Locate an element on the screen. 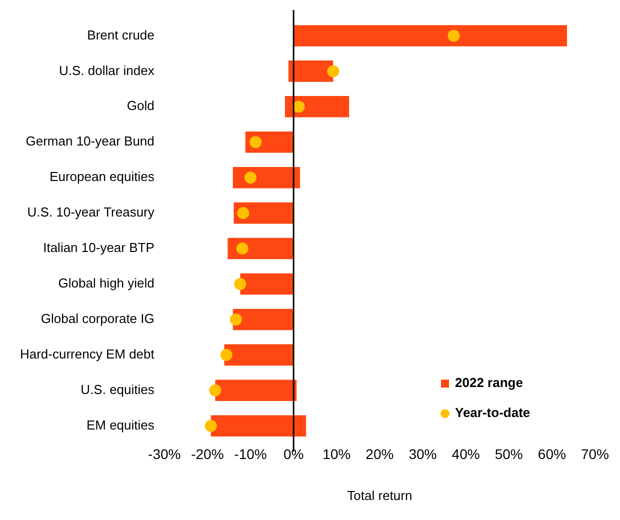  y-tick-label: Brent crude is located at coordinates (120, 34).